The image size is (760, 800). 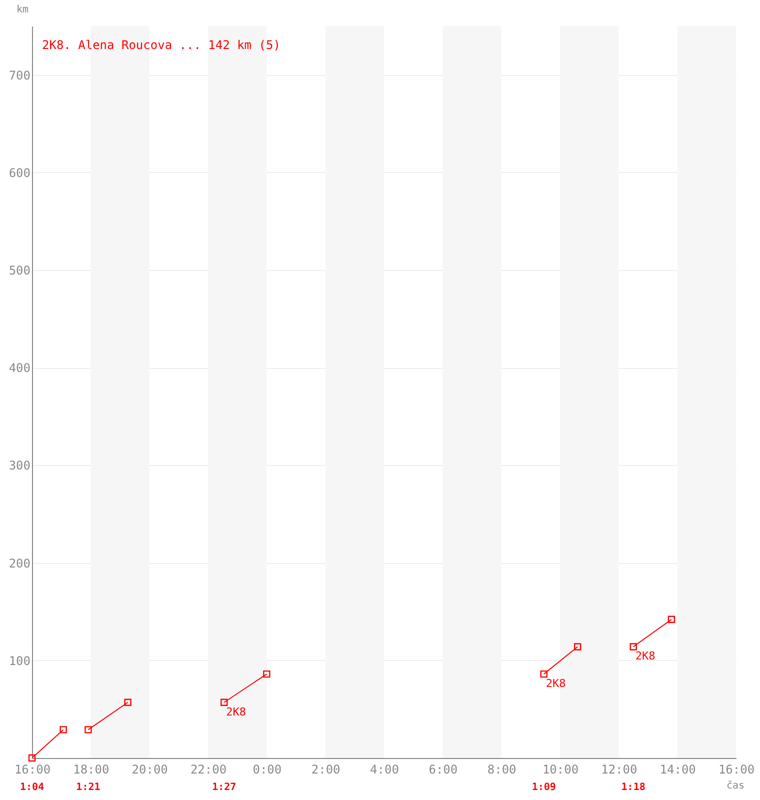 What do you see at coordinates (633, 787) in the screenshot?
I see `text: 1:18` at bounding box center [633, 787].